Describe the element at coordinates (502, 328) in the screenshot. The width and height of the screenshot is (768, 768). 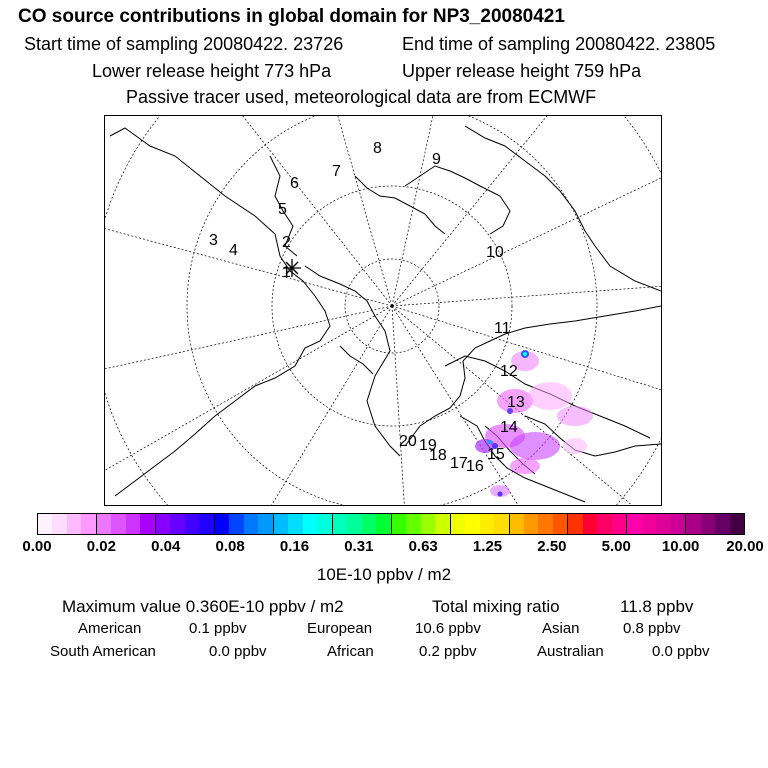
I see `trajectory-label: 11` at that location.